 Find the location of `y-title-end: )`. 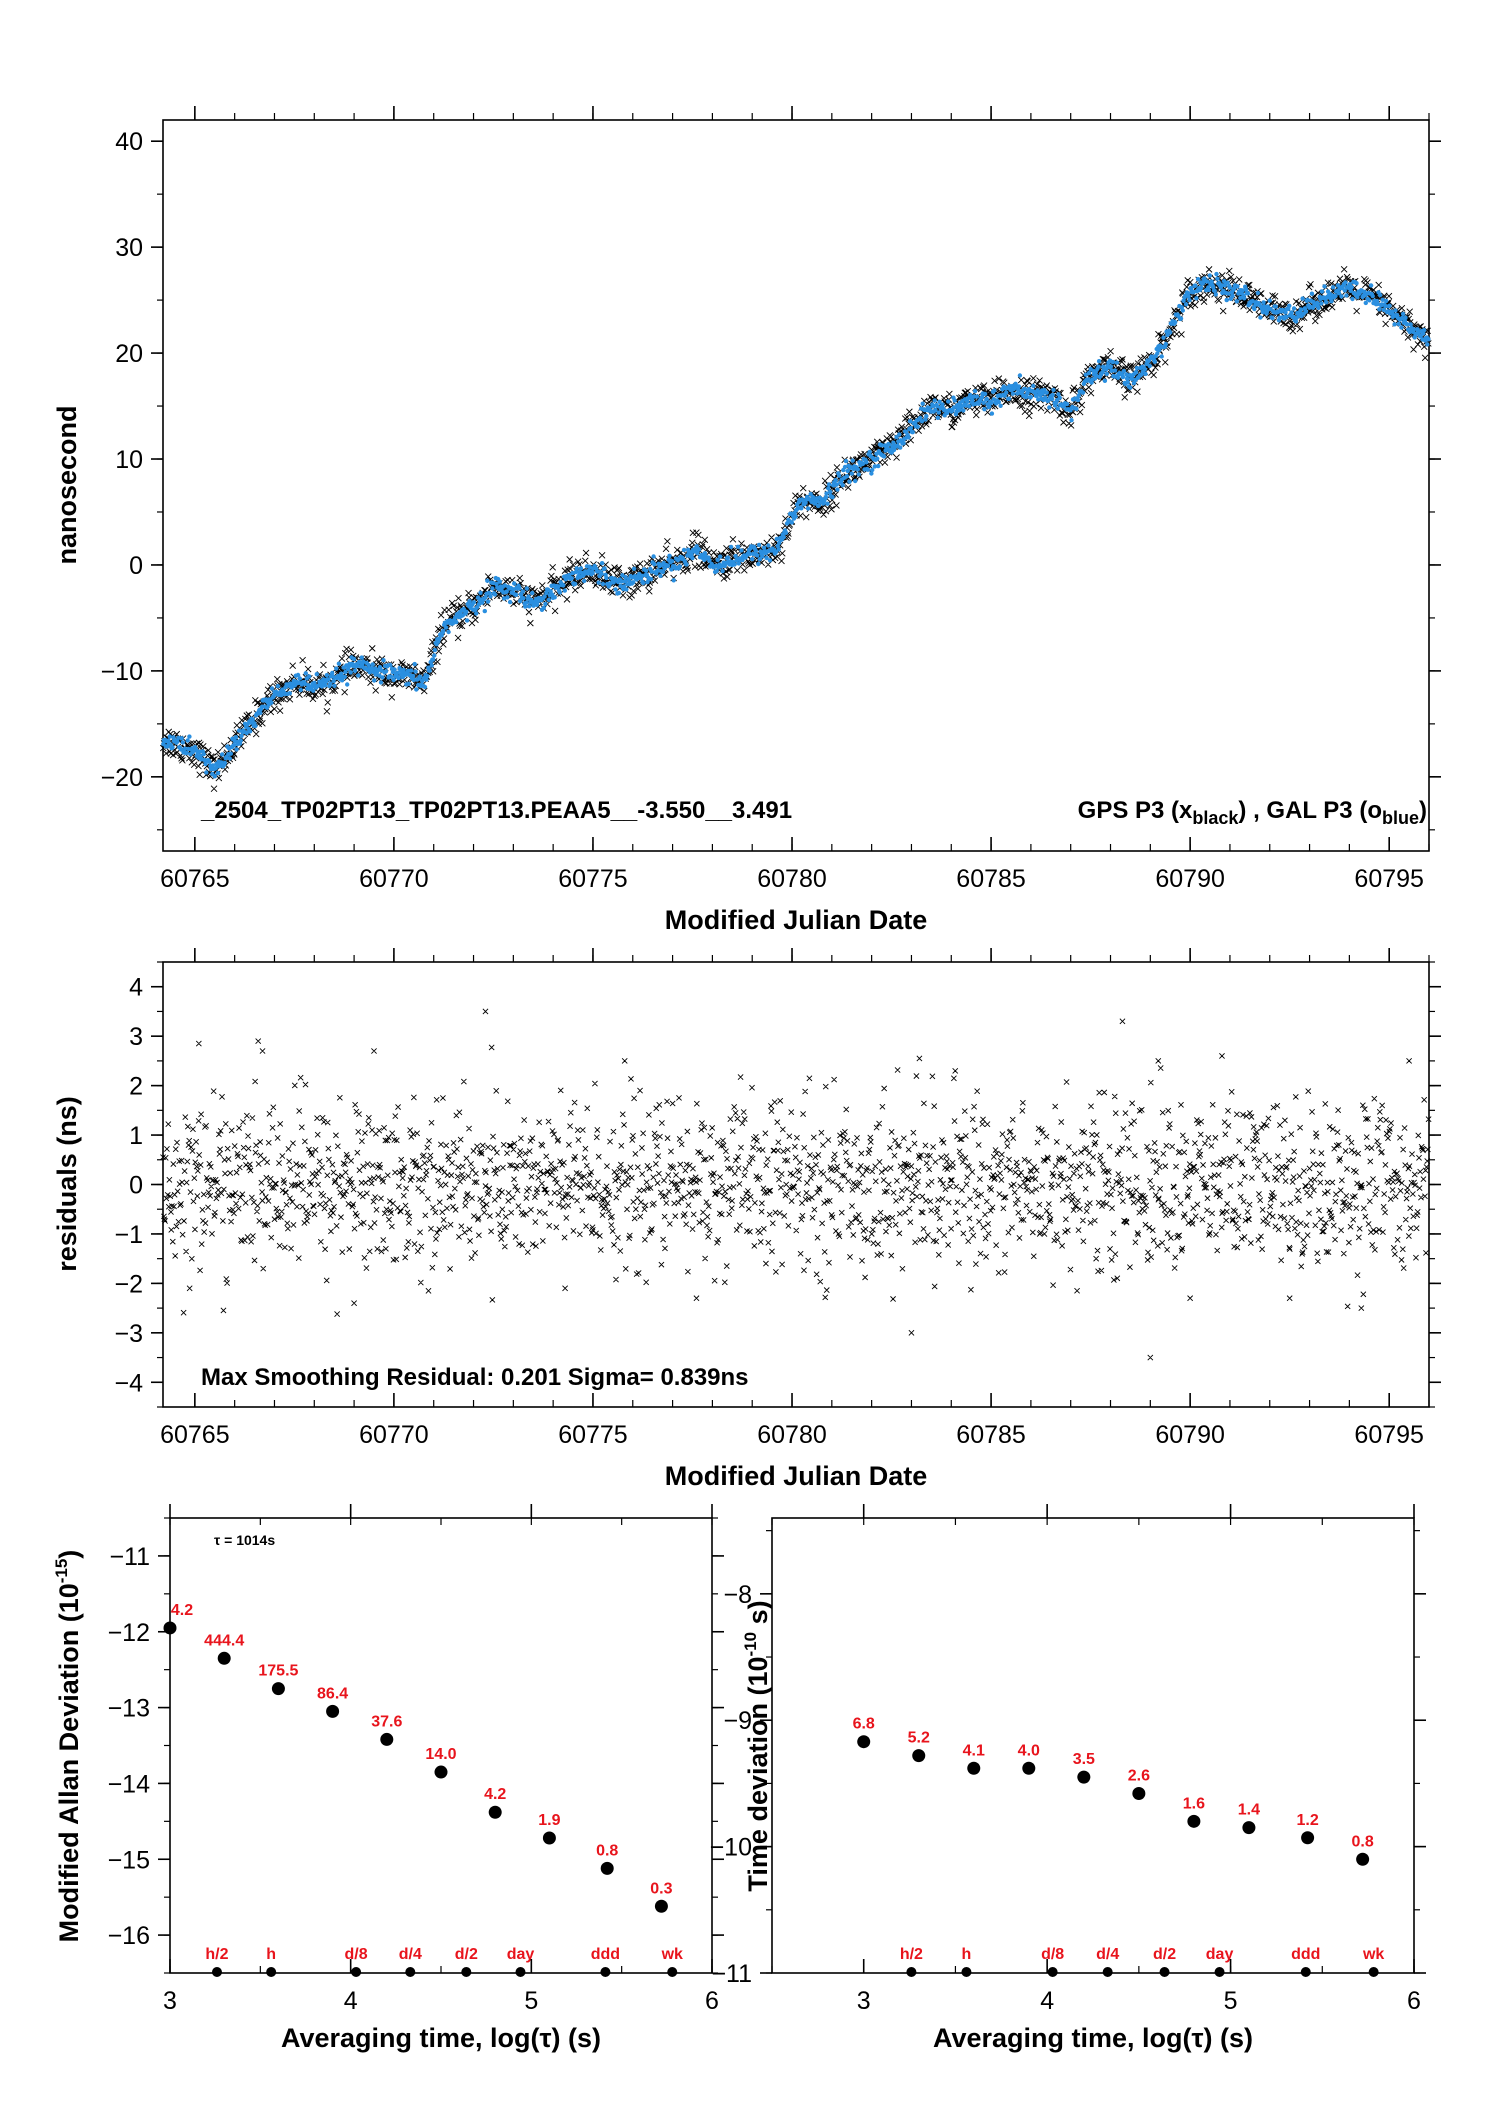

y-title-end: ) is located at coordinates (69, 1554).